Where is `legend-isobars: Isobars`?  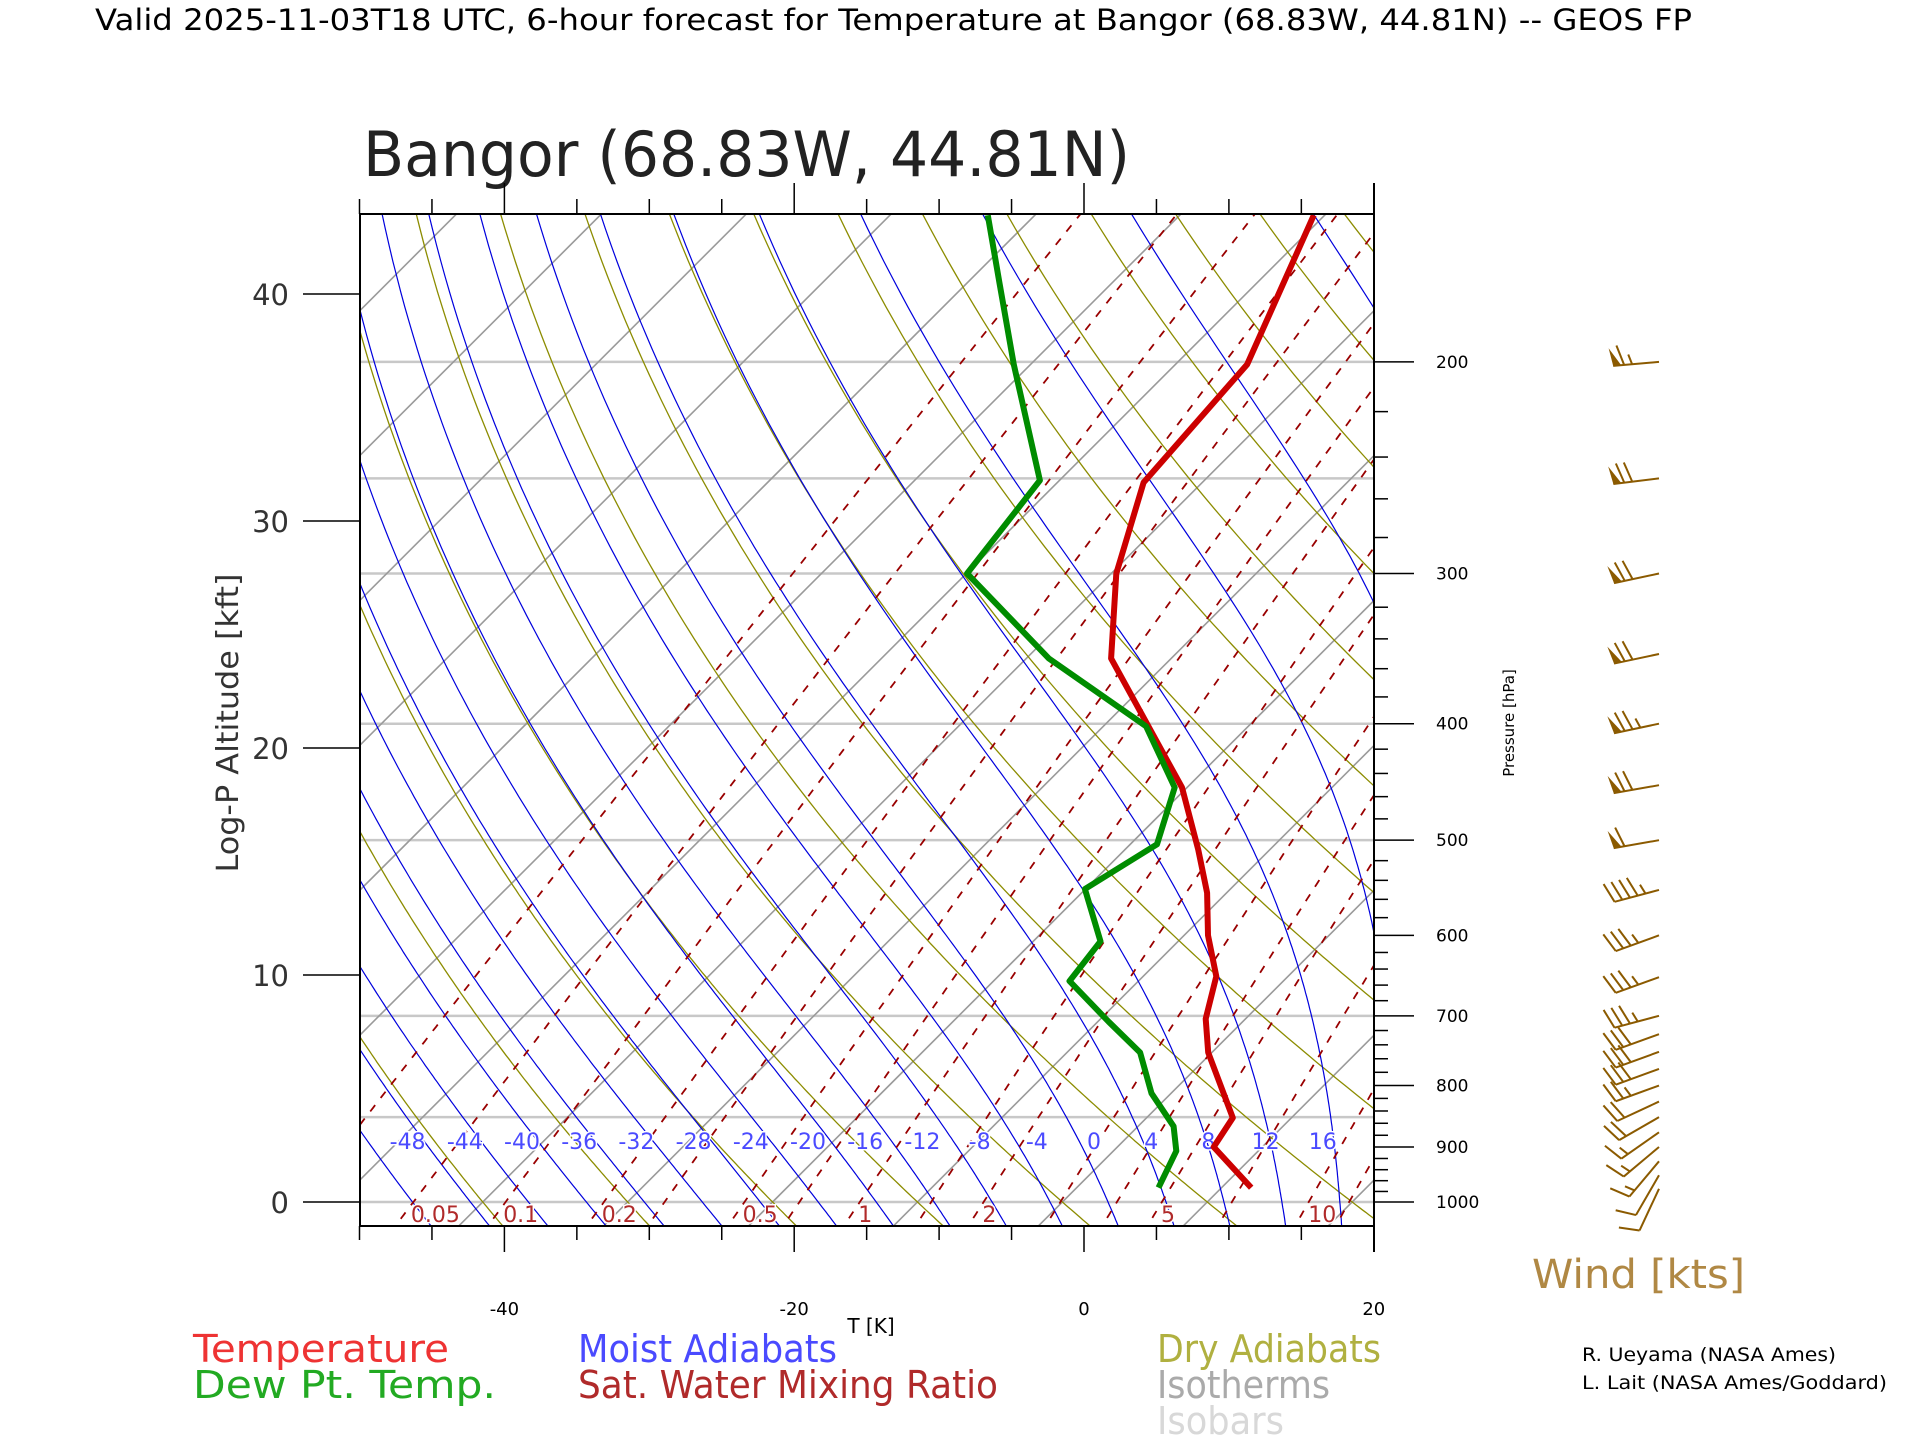
legend-isobars: Isobars is located at coordinates (1220, 1419).